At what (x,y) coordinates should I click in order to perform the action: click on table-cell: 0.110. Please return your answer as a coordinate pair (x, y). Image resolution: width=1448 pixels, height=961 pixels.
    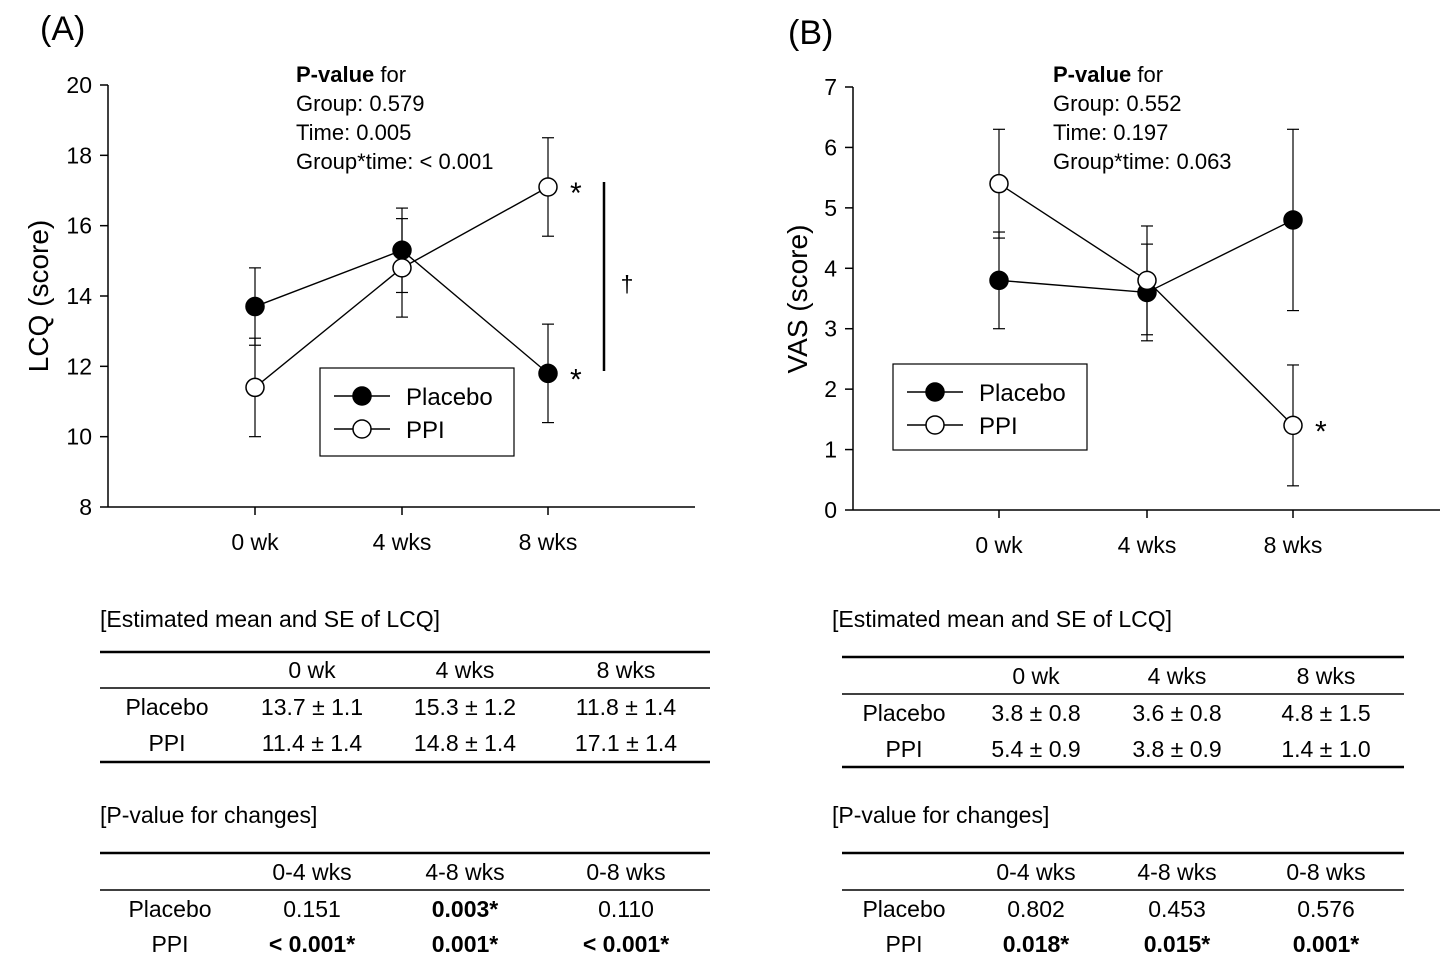
    Looking at the image, I should click on (626, 909).